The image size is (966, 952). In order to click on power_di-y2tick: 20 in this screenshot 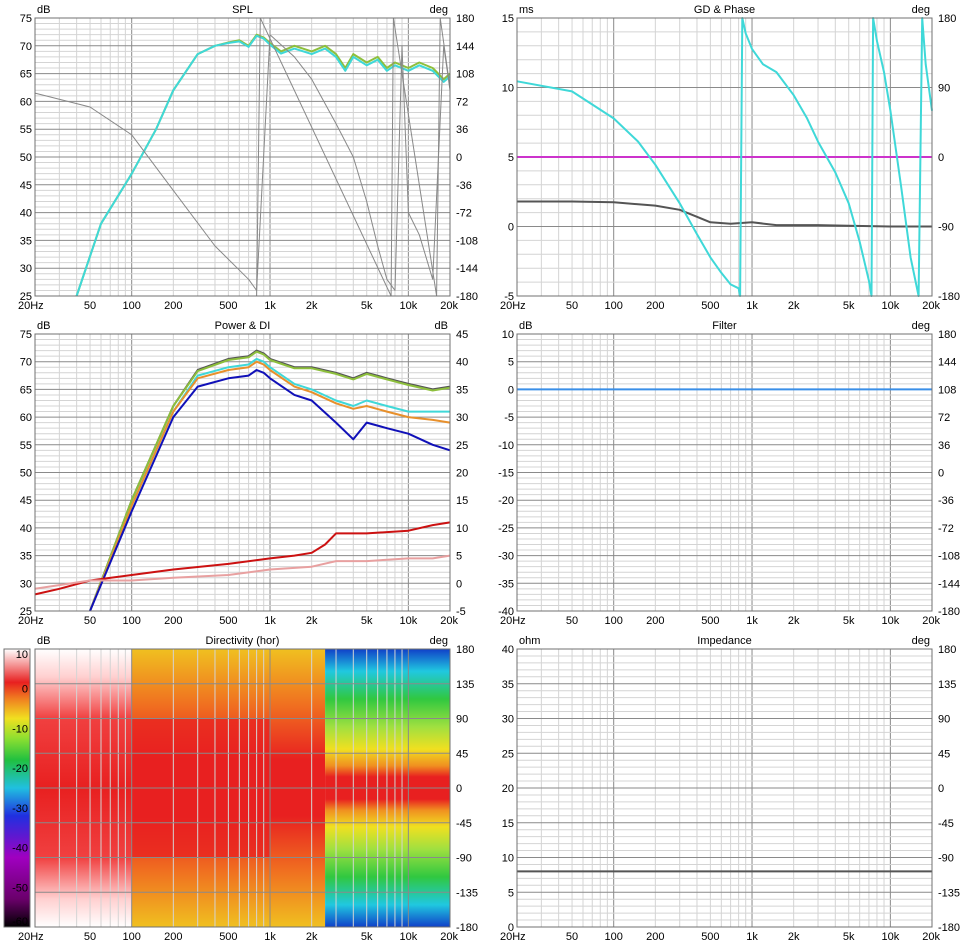, I will do `click(462, 474)`.